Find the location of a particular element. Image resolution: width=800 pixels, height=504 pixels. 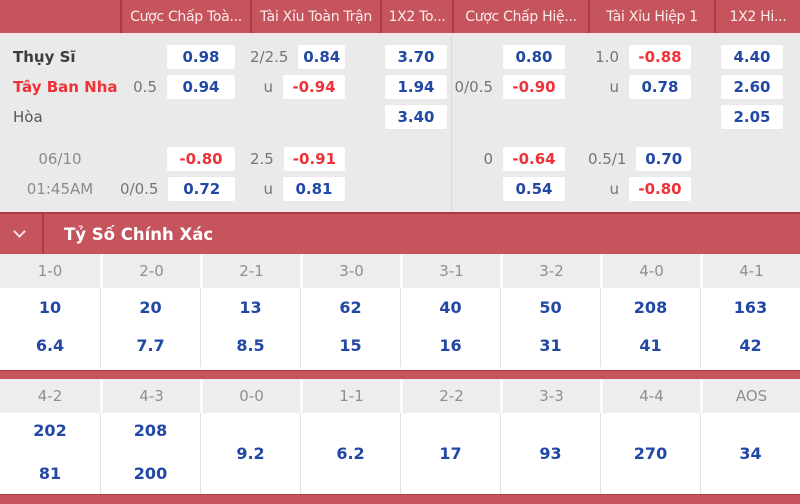

score-label: 2-1 is located at coordinates (250, 271).